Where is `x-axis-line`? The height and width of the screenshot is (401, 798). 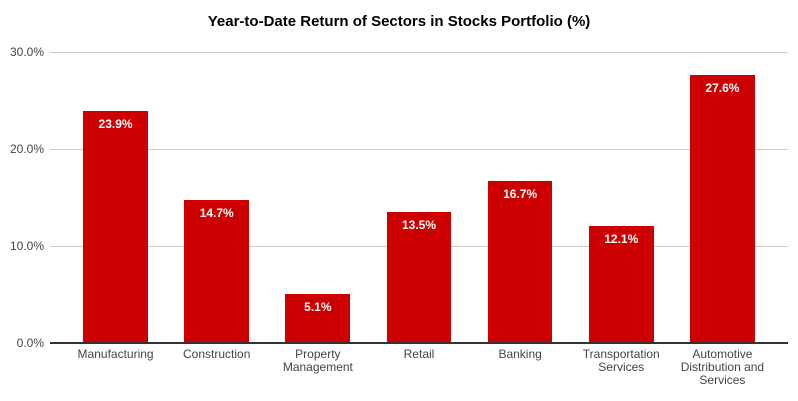 x-axis-line is located at coordinates (419, 343).